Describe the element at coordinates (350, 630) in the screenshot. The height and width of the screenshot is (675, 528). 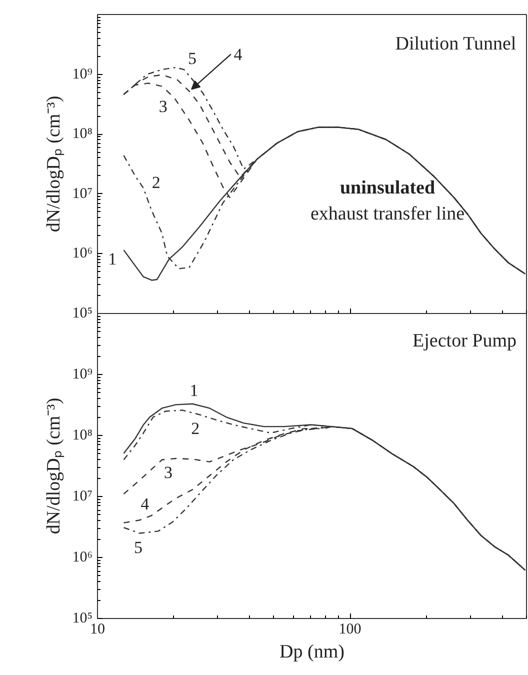
I see `x-tick-label: 100` at that location.